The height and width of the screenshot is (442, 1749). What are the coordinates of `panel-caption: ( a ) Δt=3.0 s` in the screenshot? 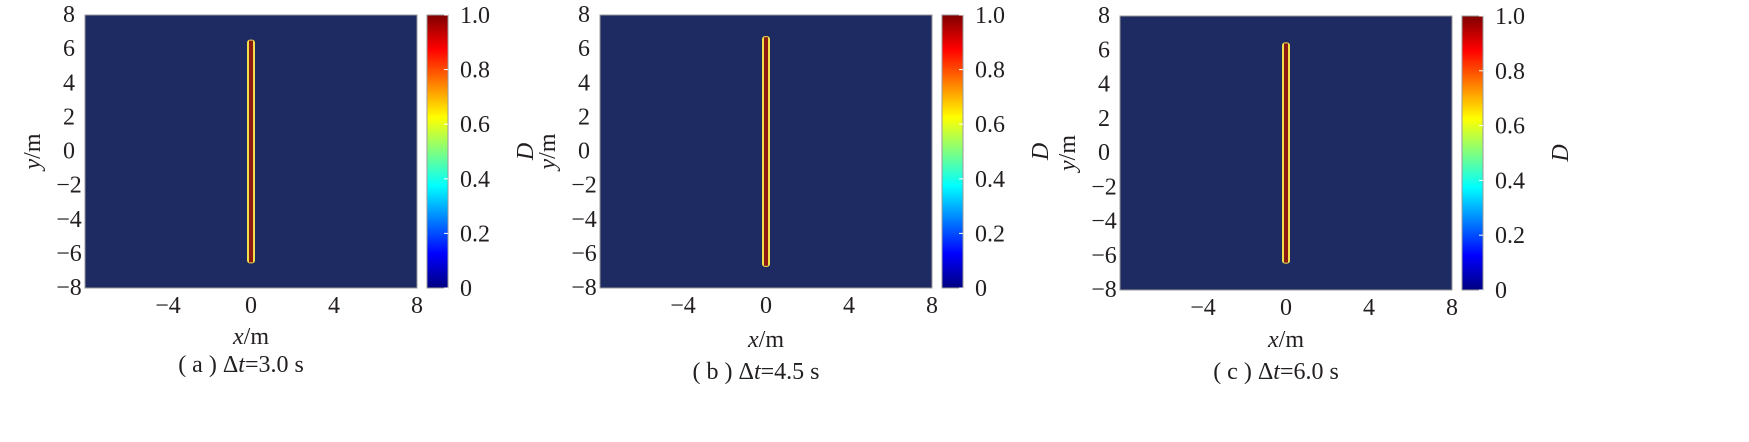 It's located at (241, 365).